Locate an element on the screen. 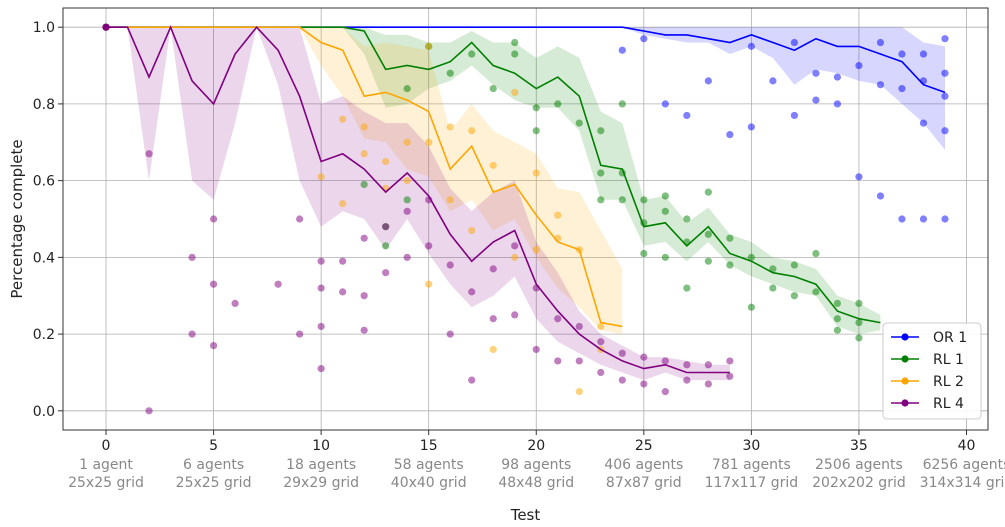 The image size is (1005, 527). category-label-line2: 25x25 grid is located at coordinates (214, 483).